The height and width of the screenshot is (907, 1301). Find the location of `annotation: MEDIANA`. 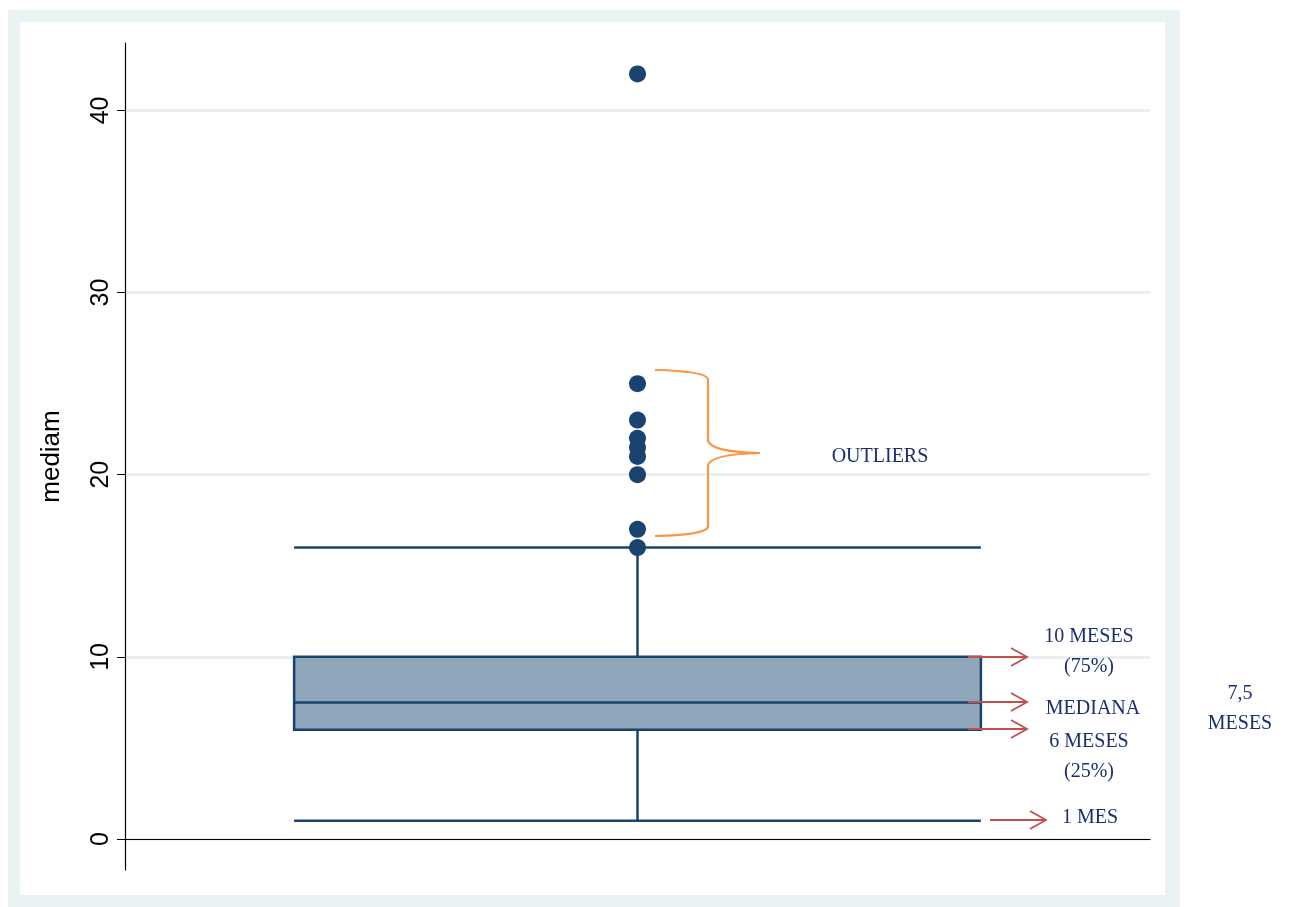

annotation: MEDIANA is located at coordinates (1093, 707).